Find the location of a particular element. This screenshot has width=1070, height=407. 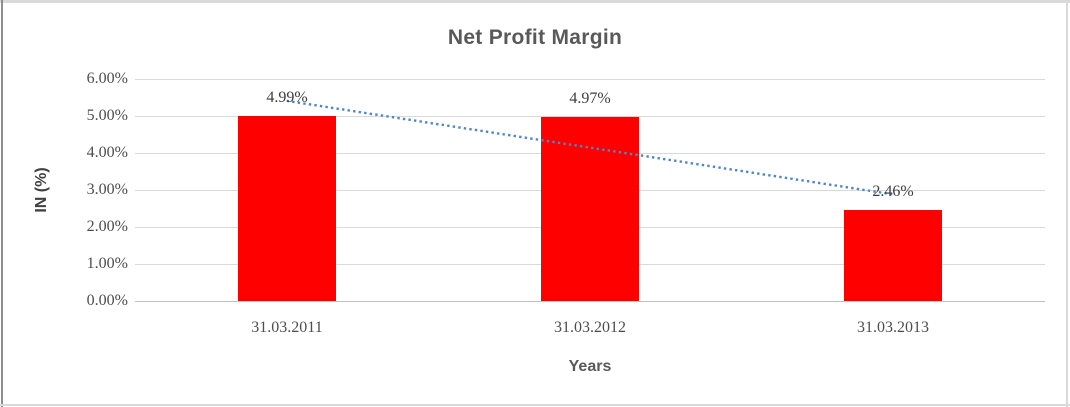

y-tick-label: 1.00% is located at coordinates (107, 263).